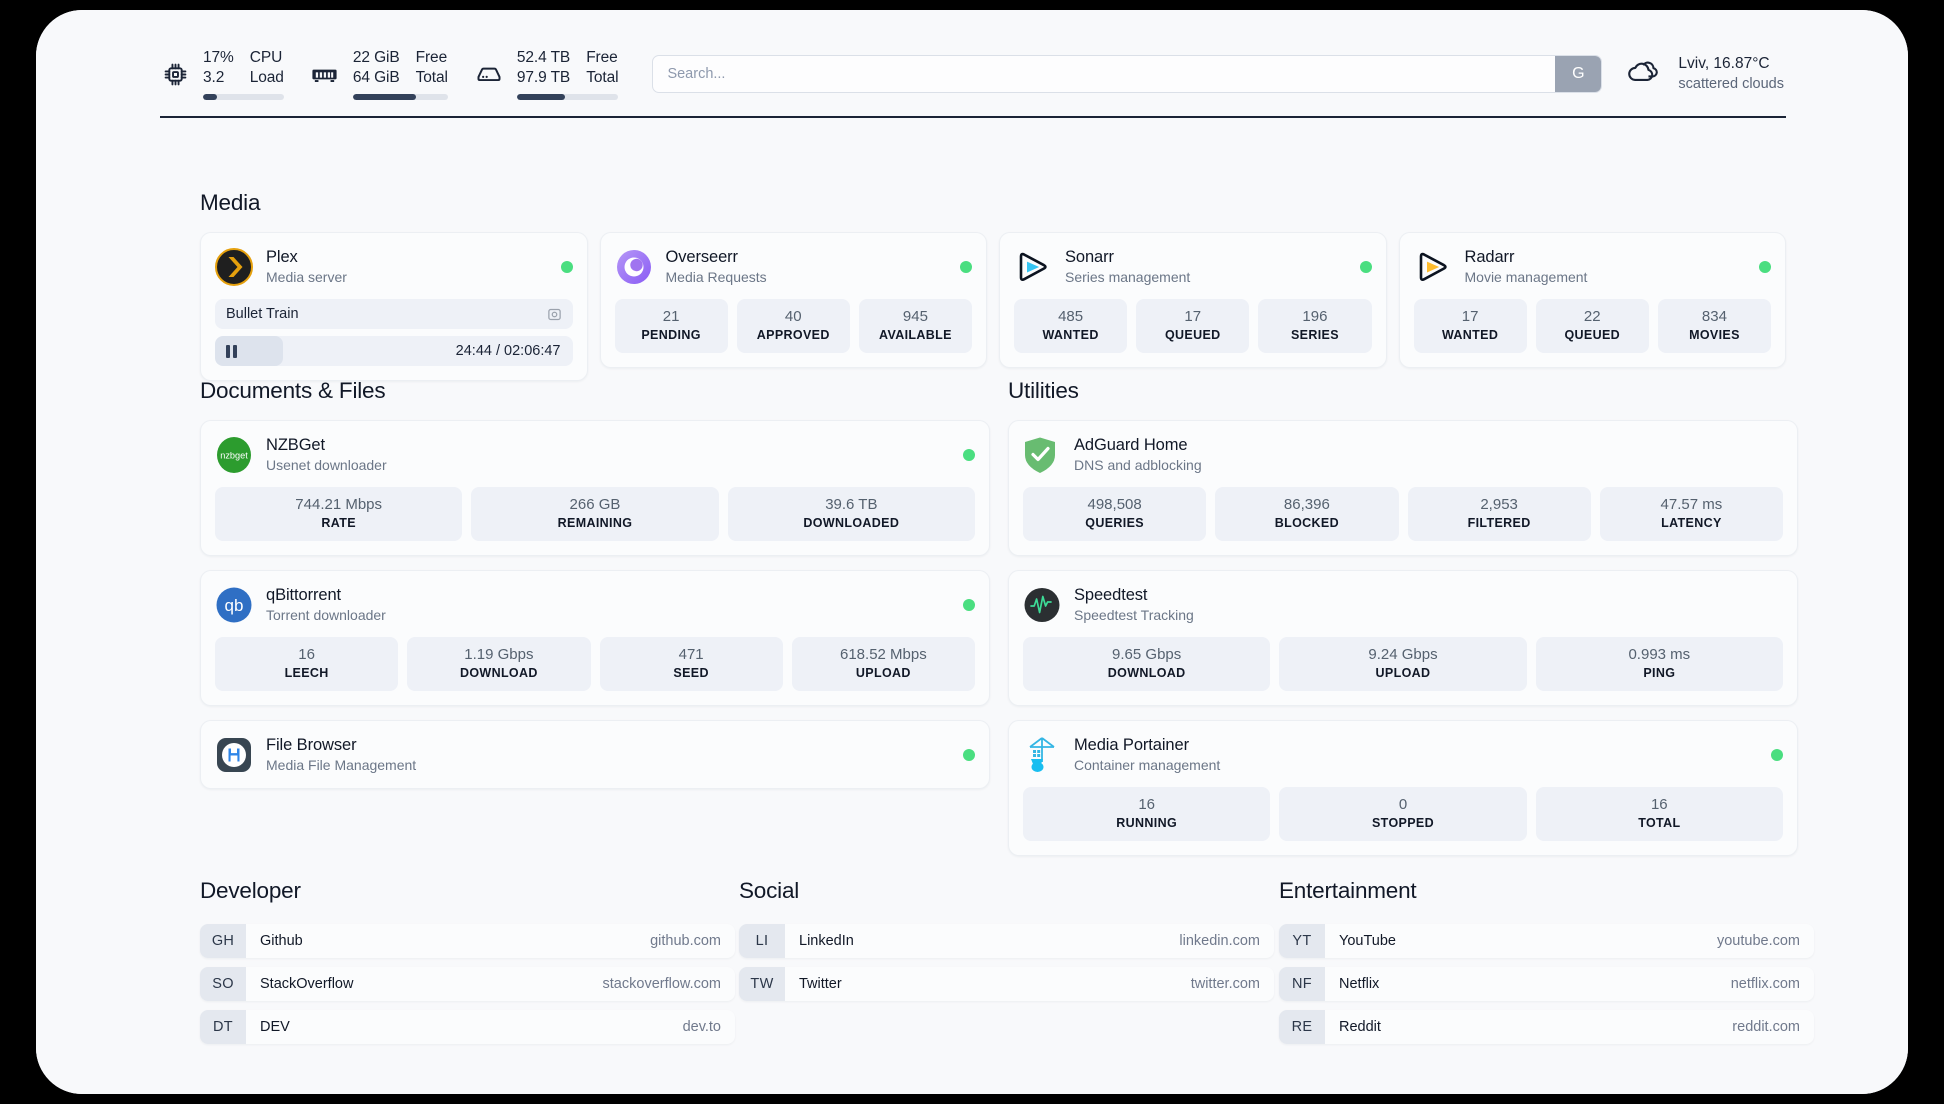  What do you see at coordinates (1765, 984) in the screenshot?
I see `bookmark-url: netflix.com` at bounding box center [1765, 984].